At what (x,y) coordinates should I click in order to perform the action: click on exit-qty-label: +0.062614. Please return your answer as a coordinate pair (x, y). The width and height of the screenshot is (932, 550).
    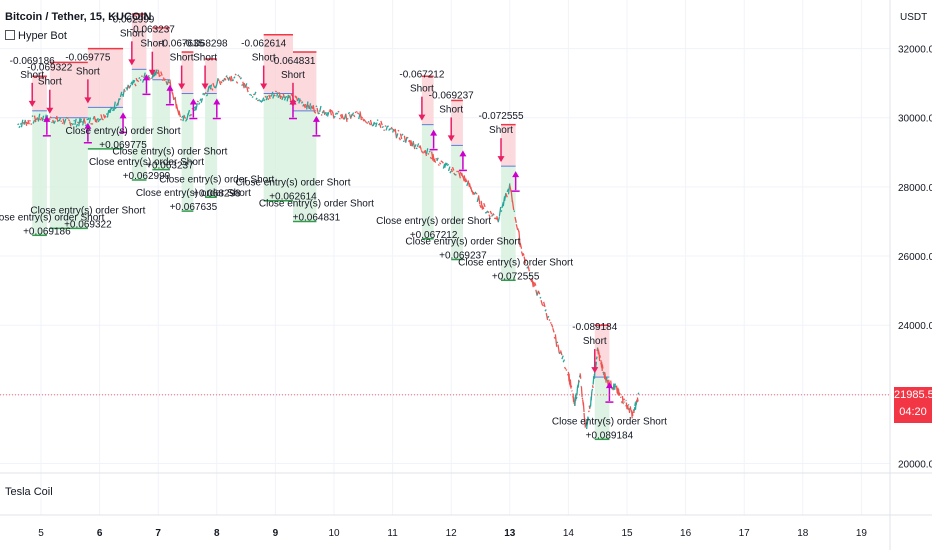
    Looking at the image, I should click on (293, 197).